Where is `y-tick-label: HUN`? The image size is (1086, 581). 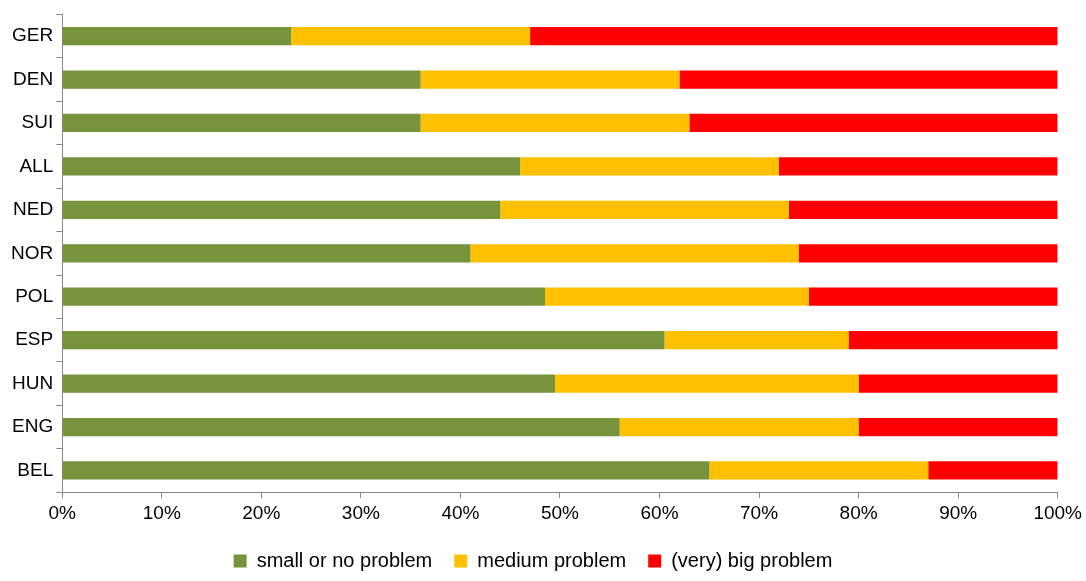 y-tick-label: HUN is located at coordinates (33, 382).